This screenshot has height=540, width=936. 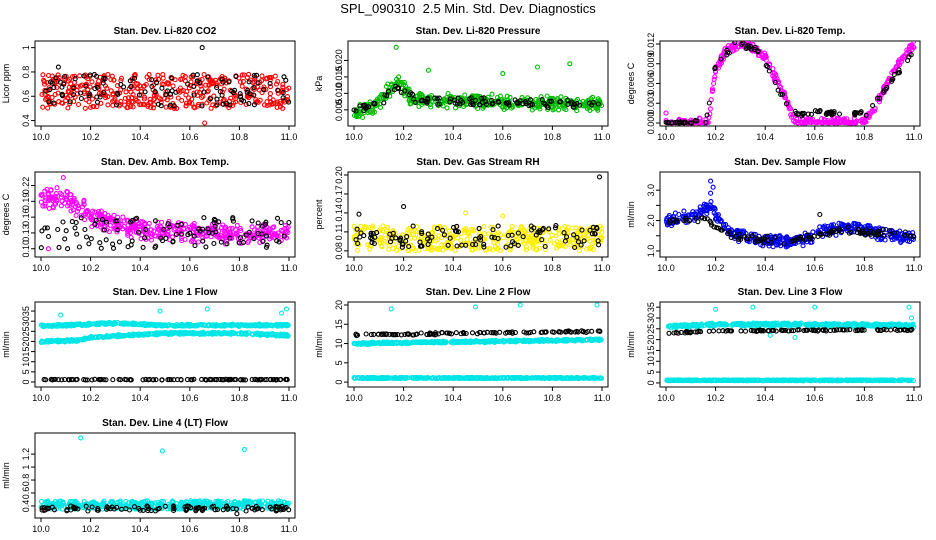 What do you see at coordinates (651, 83) in the screenshot?
I see `y-tick-label: 0.006` at bounding box center [651, 83].